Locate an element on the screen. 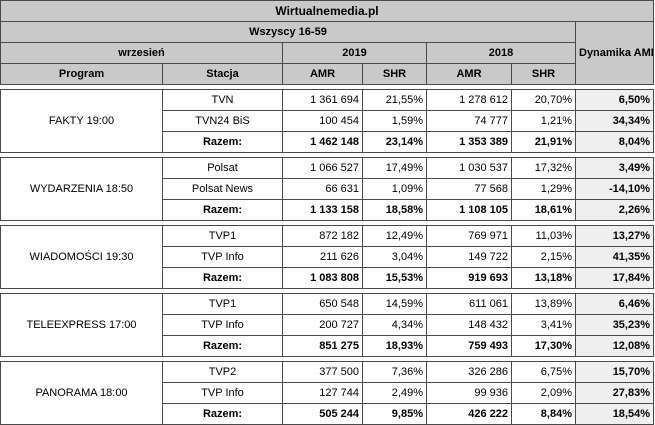  program-name: PANORAMA 18:00 is located at coordinates (81, 393).